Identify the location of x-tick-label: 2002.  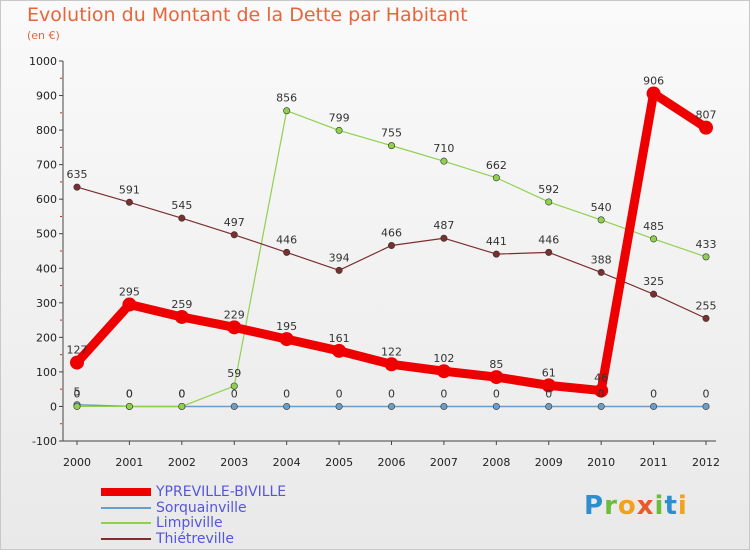
(182, 462).